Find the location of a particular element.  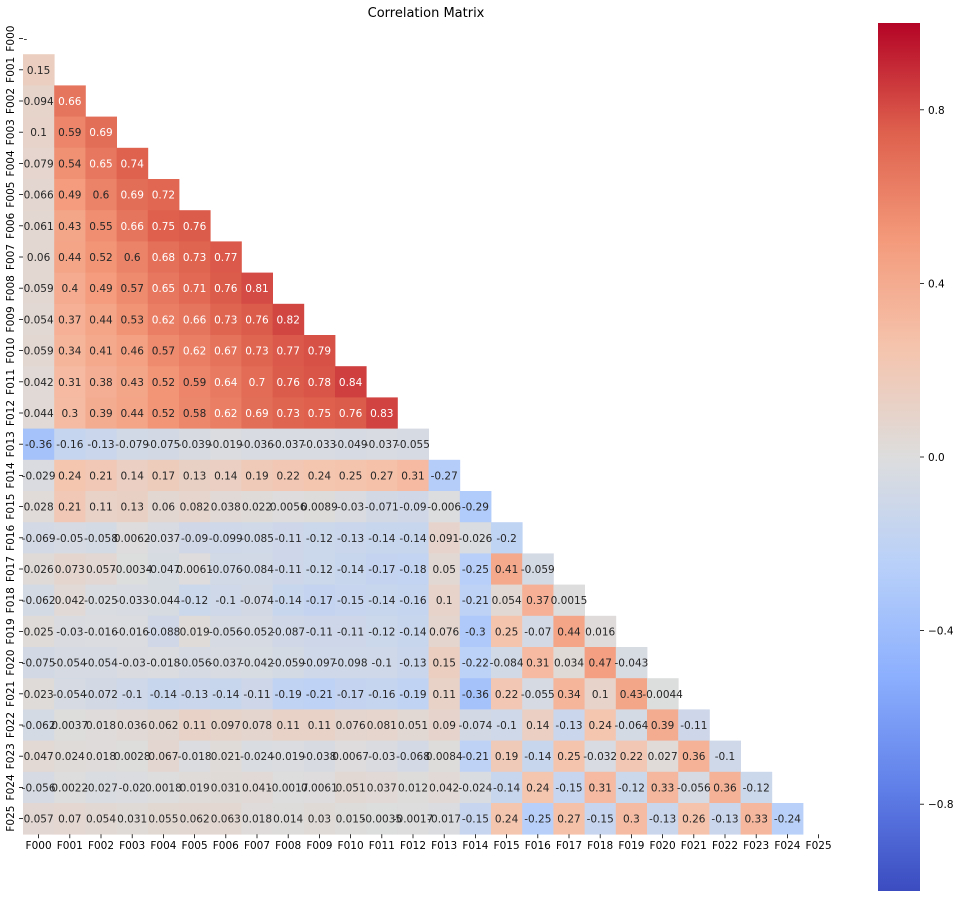

heatmap-cell-label: 0.14 is located at coordinates (538, 726).